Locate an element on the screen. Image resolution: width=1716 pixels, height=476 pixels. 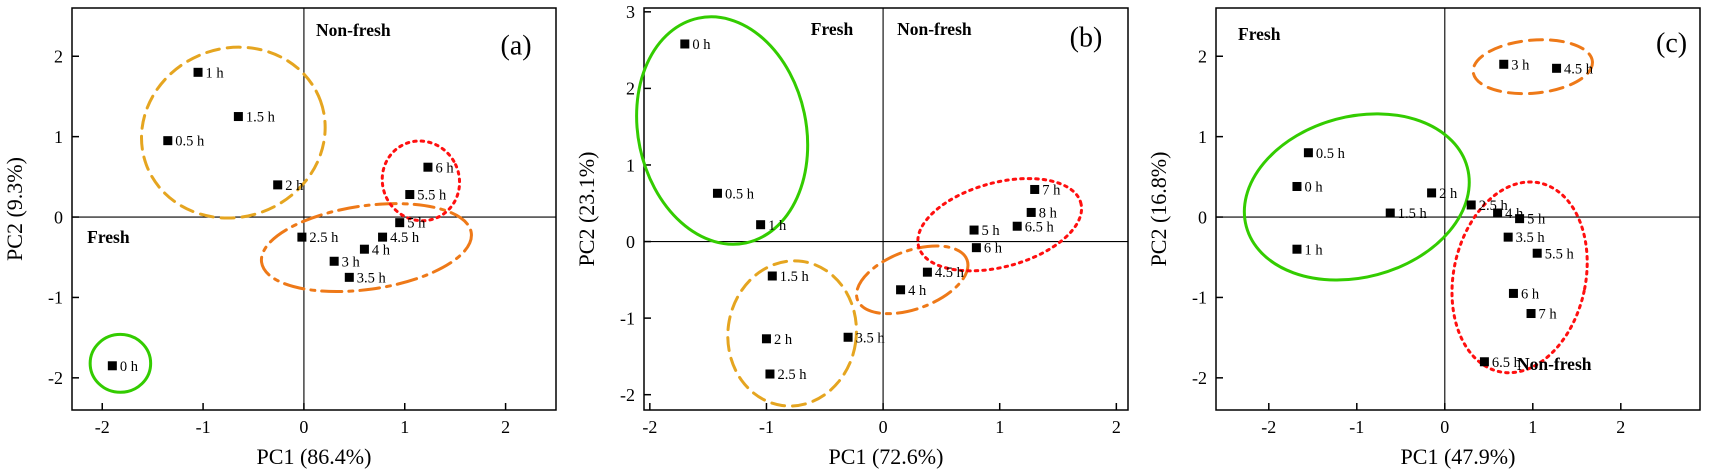
y-tick-label: 1 is located at coordinates (58, 137).